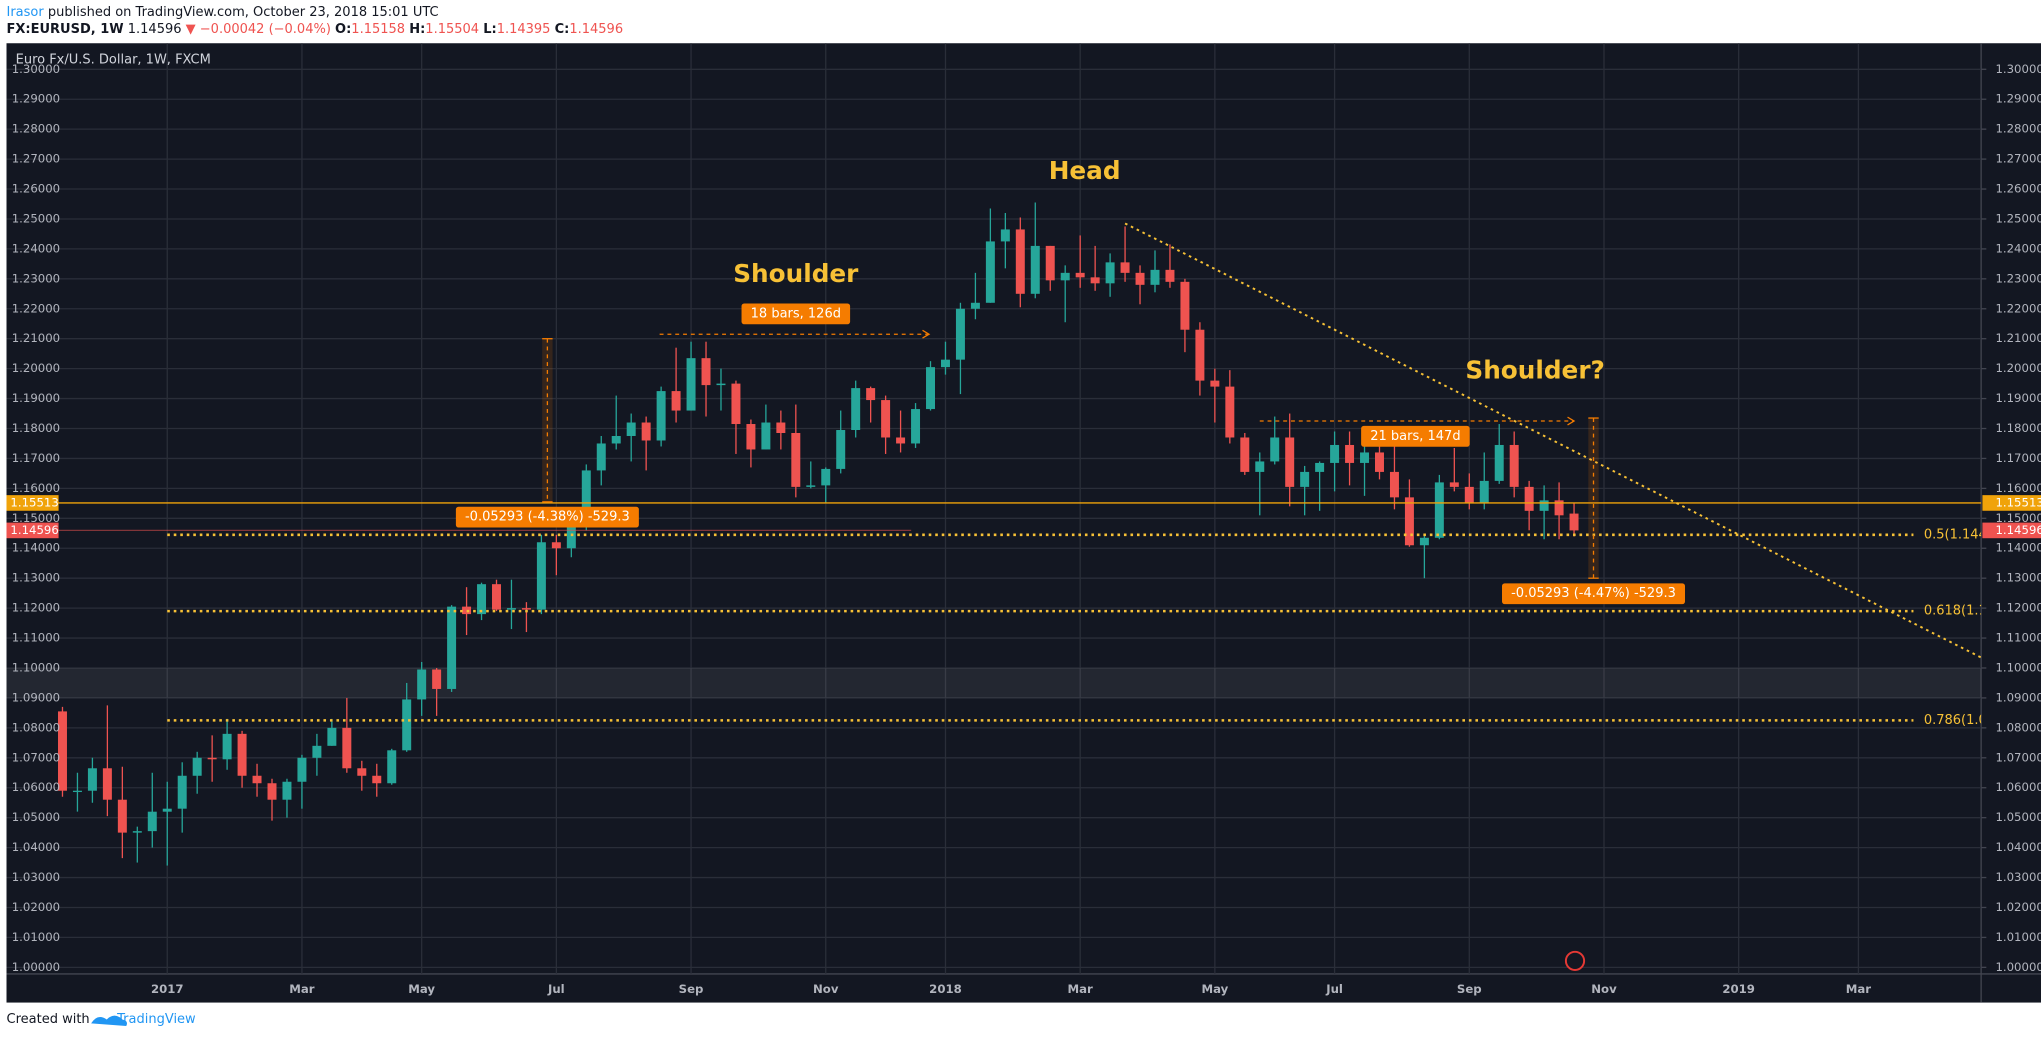  I want to click on y-tick-label-left: 1.14000, so click(36, 548).